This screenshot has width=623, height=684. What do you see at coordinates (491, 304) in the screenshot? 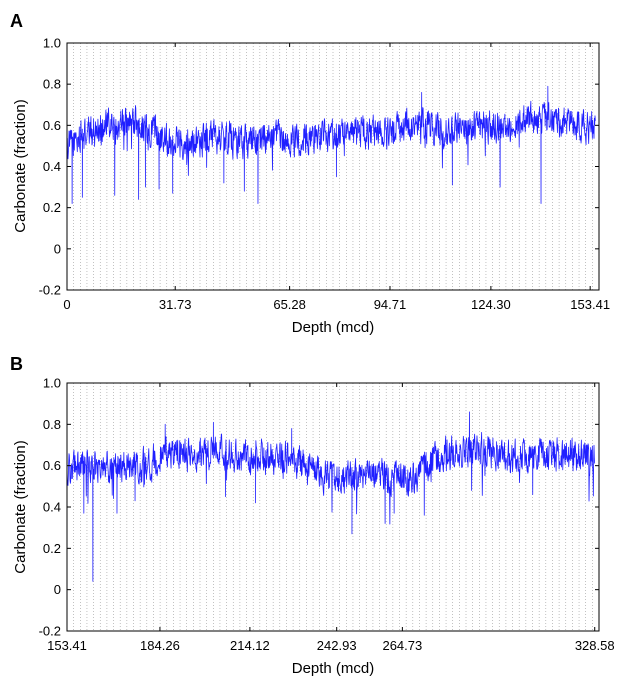
I see `x-tick-label: 124.30` at bounding box center [491, 304].